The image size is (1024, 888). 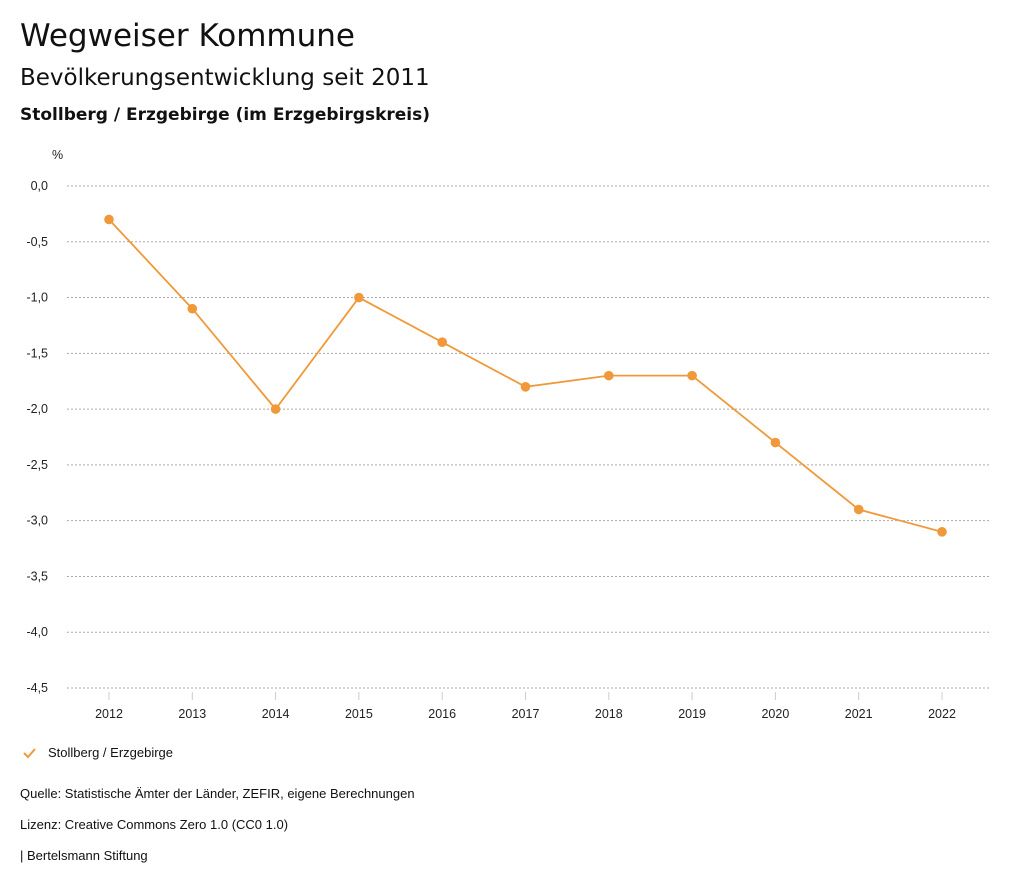 What do you see at coordinates (84, 855) in the screenshot?
I see `brand-text: | Bertelsmann Stiftung` at bounding box center [84, 855].